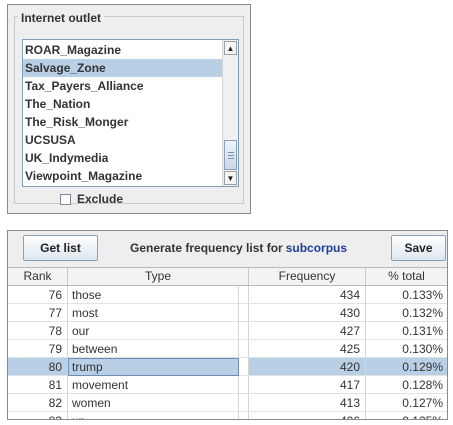  Describe the element at coordinates (307, 331) in the screenshot. I see `frequency-cell: 427` at that location.